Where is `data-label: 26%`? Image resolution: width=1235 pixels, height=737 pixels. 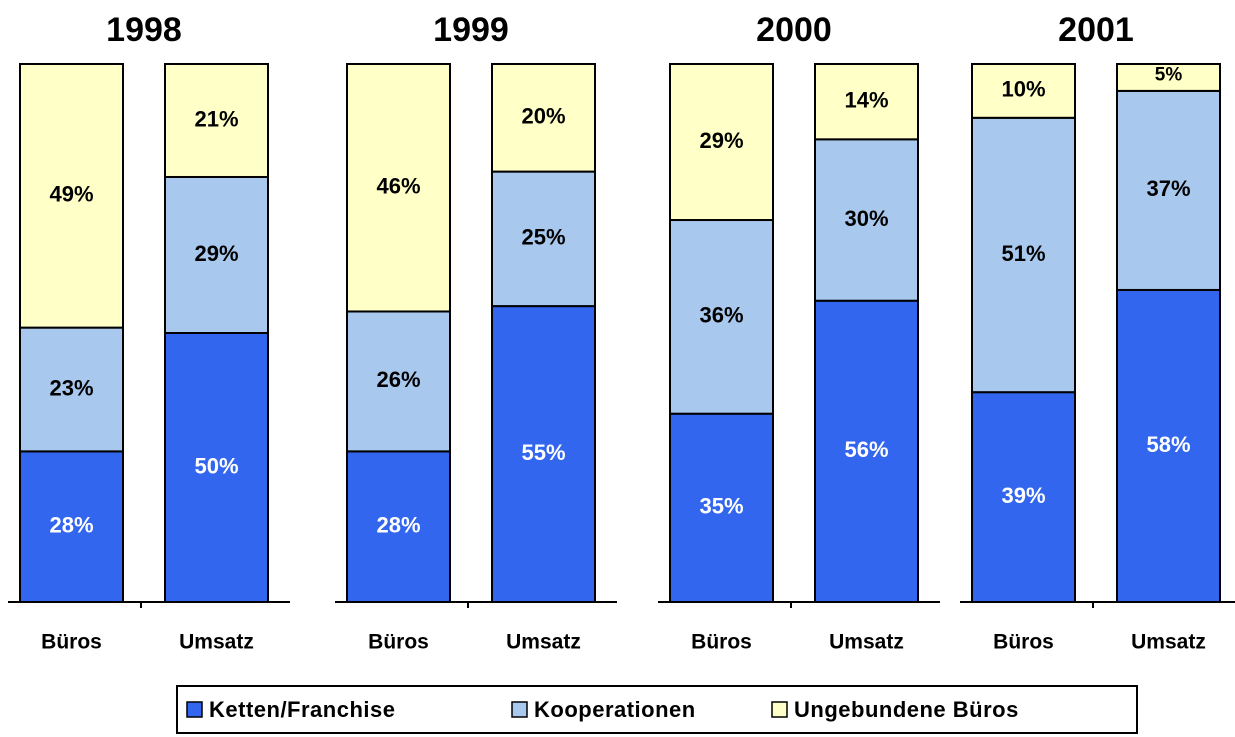
data-label: 26% is located at coordinates (398, 379).